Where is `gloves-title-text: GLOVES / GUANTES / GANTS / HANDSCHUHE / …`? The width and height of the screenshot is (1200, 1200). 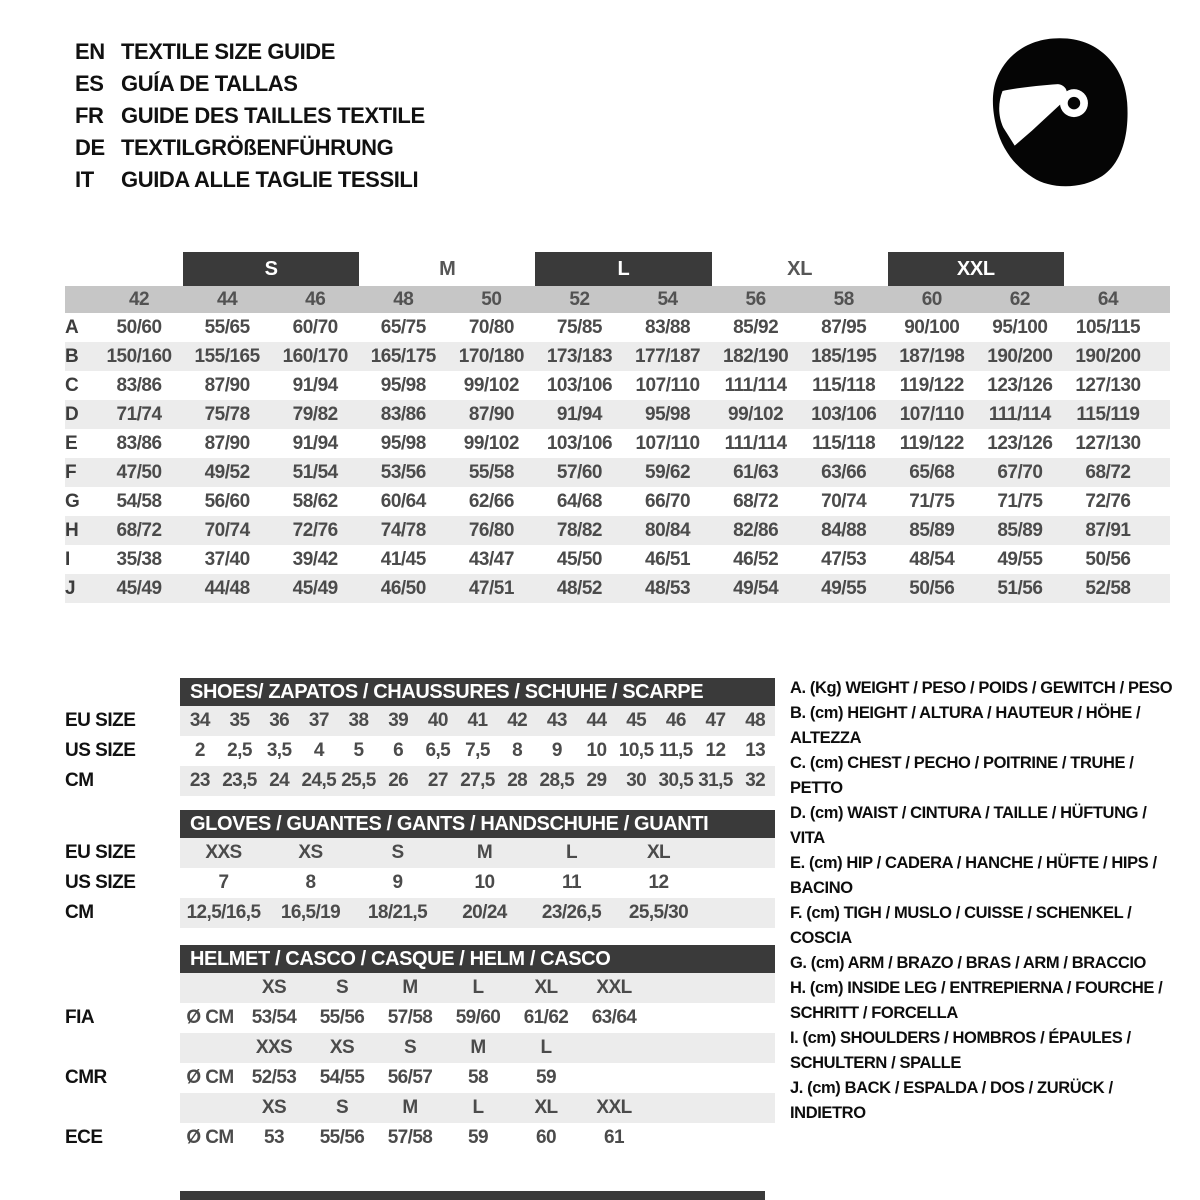
gloves-title-text: GLOVES / GUANTES / GANTS / HANDSCHUHE / … is located at coordinates (449, 823).